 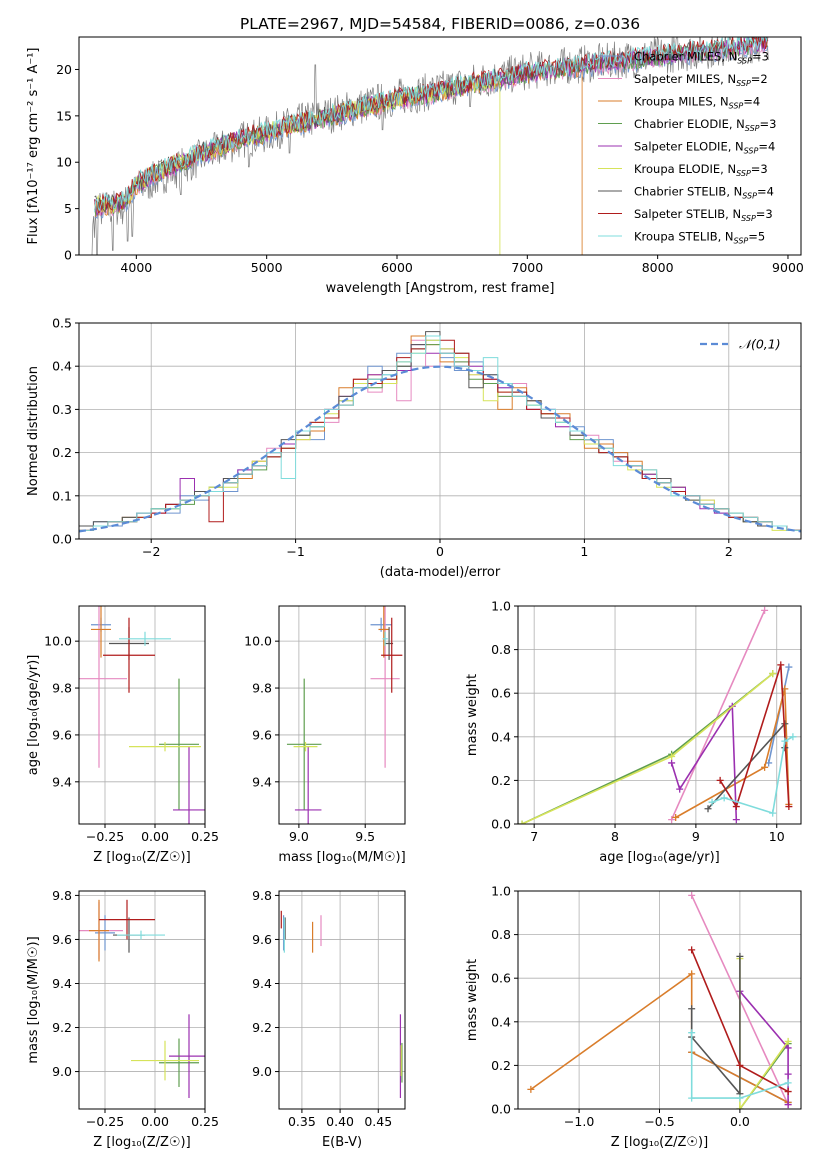 What do you see at coordinates (341, 1004) in the screenshot?
I see `plot-content` at bounding box center [341, 1004].